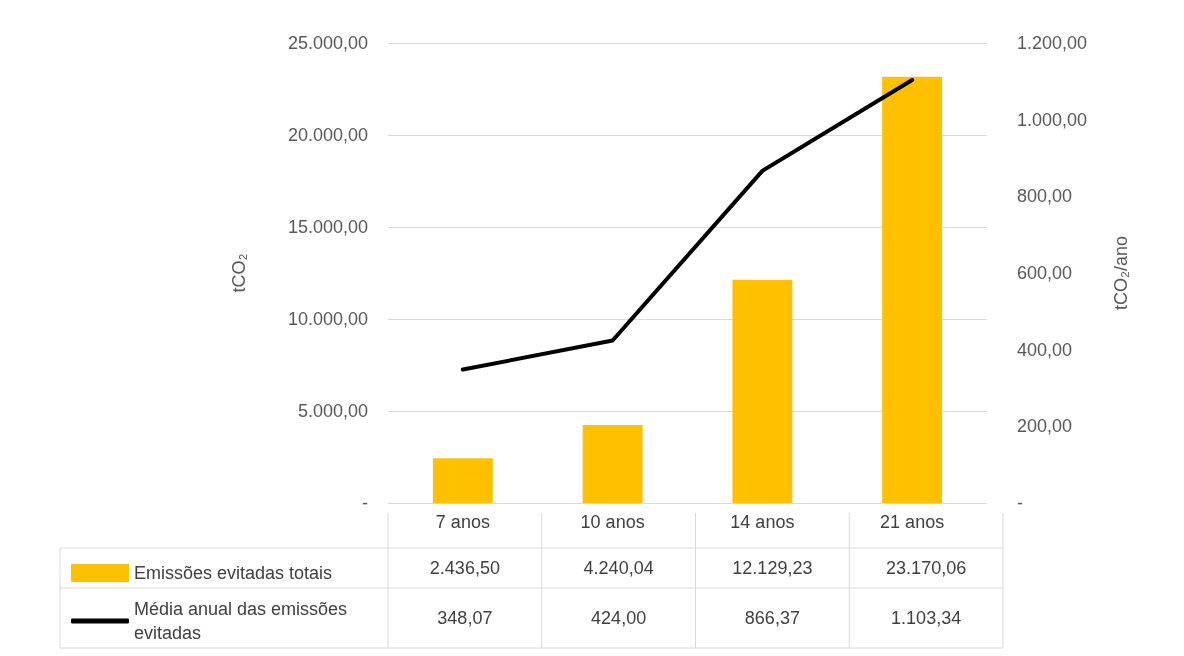 Image resolution: width=1184 pixels, height=656 pixels. I want to click on y-tick-label: 20.000,00, so click(327, 135).